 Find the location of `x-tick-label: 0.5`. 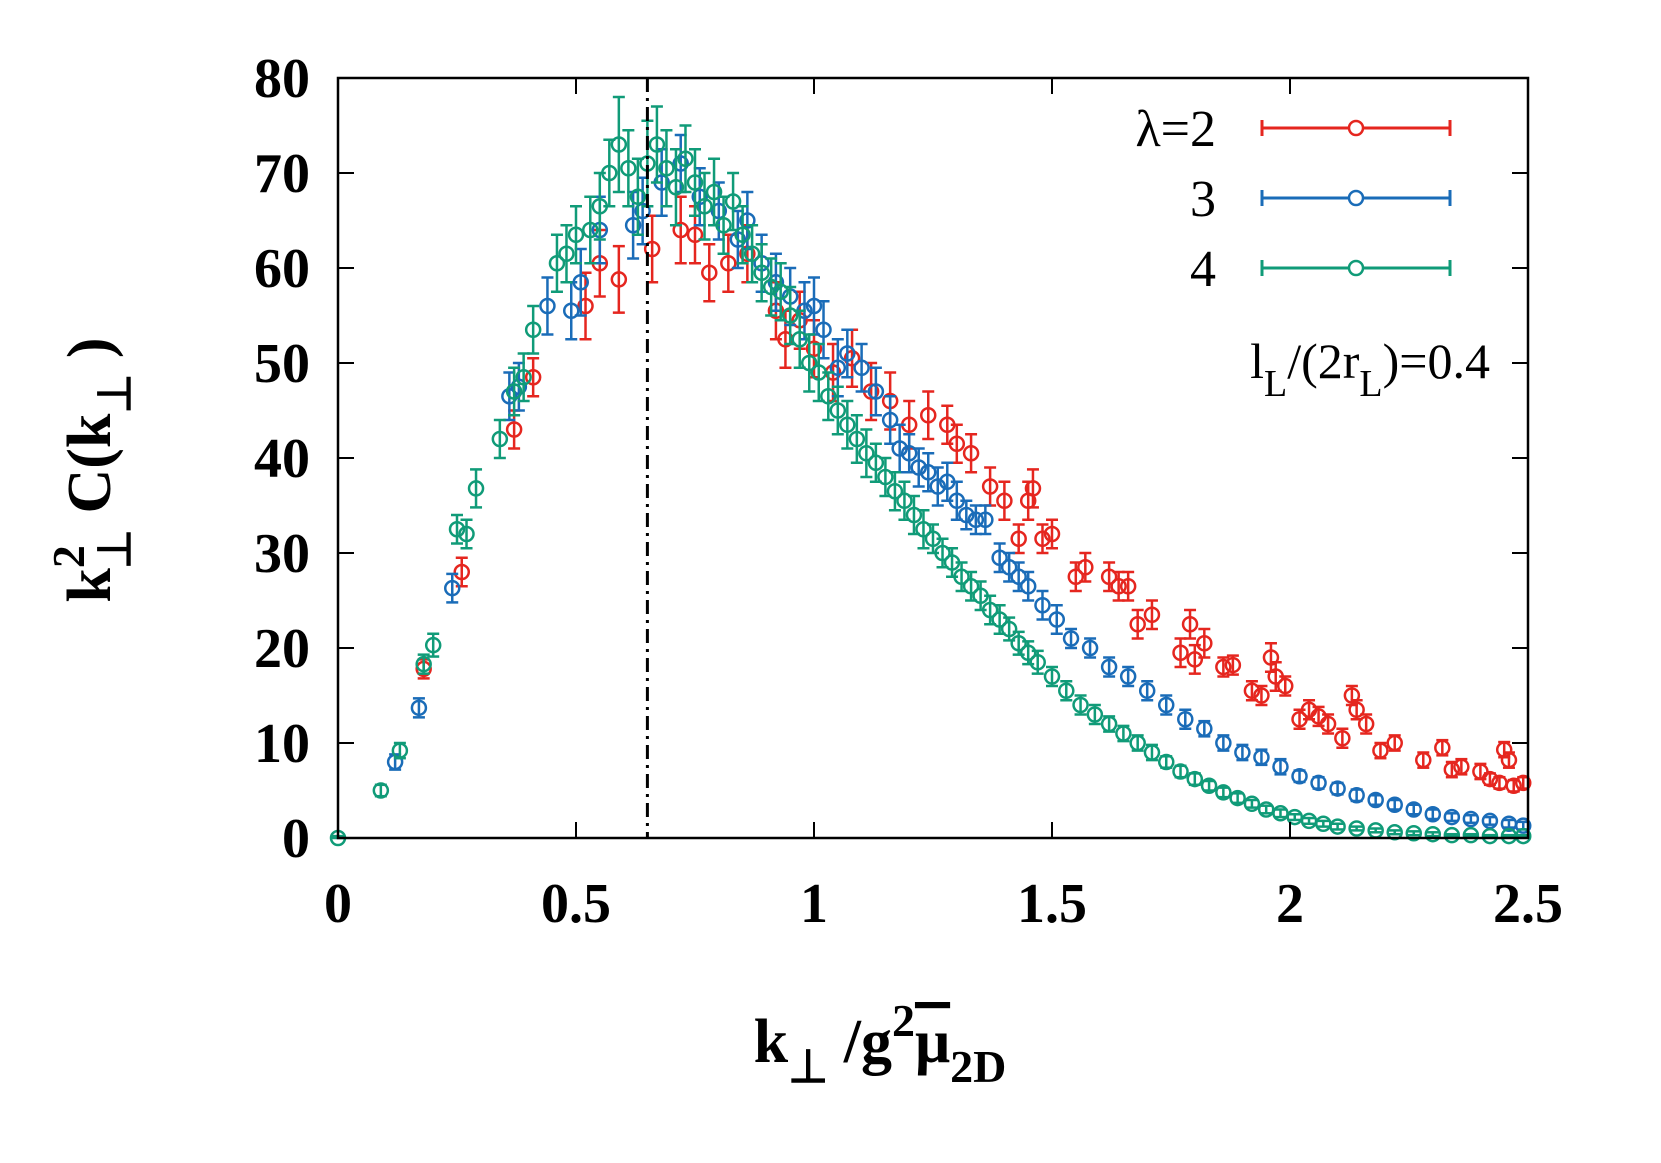

x-tick-label: 0.5 is located at coordinates (576, 904).